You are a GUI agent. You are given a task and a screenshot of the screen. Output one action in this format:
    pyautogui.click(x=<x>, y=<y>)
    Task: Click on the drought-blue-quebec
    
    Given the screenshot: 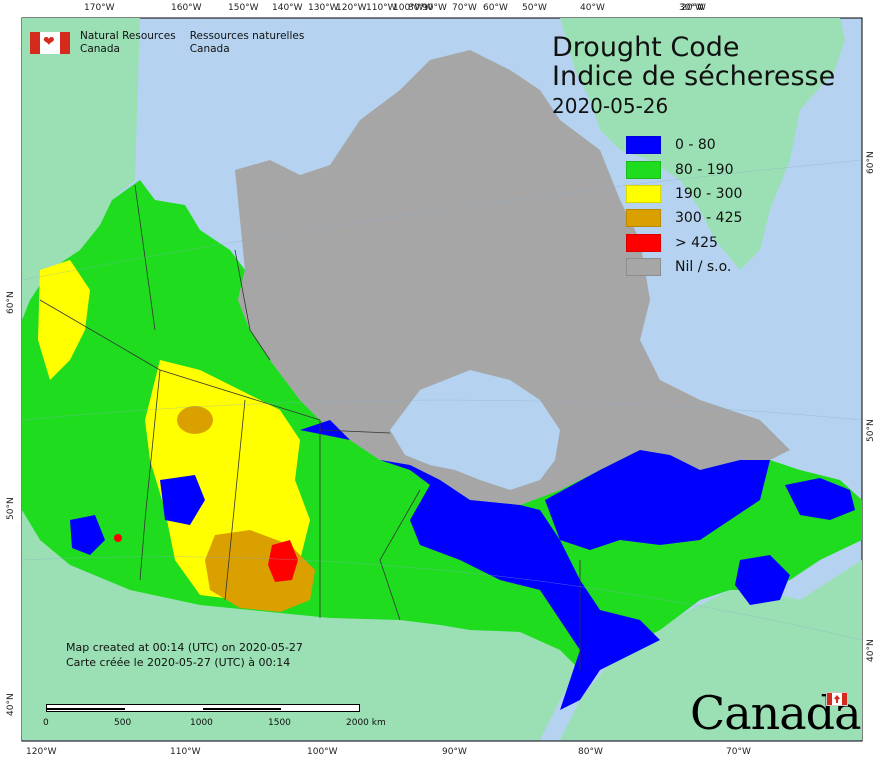 What is the action you would take?
    pyautogui.click(x=657, y=500)
    